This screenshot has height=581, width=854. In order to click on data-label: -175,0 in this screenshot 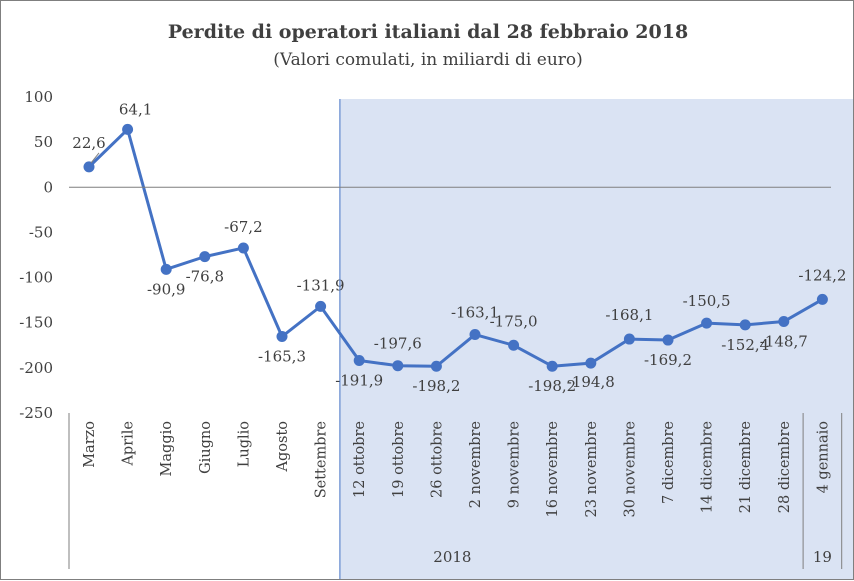, I will do `click(514, 321)`.